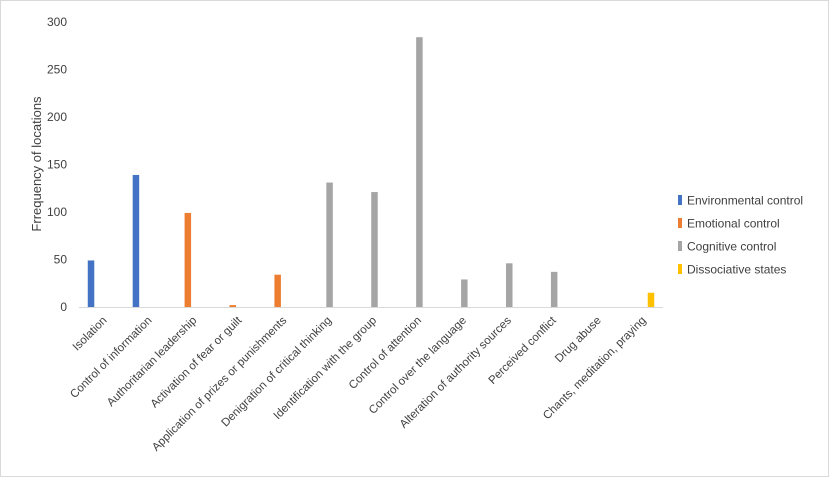 This screenshot has height=481, width=829. I want to click on y-axis: 0 50 100 150 200 250 300, so click(57, 164).